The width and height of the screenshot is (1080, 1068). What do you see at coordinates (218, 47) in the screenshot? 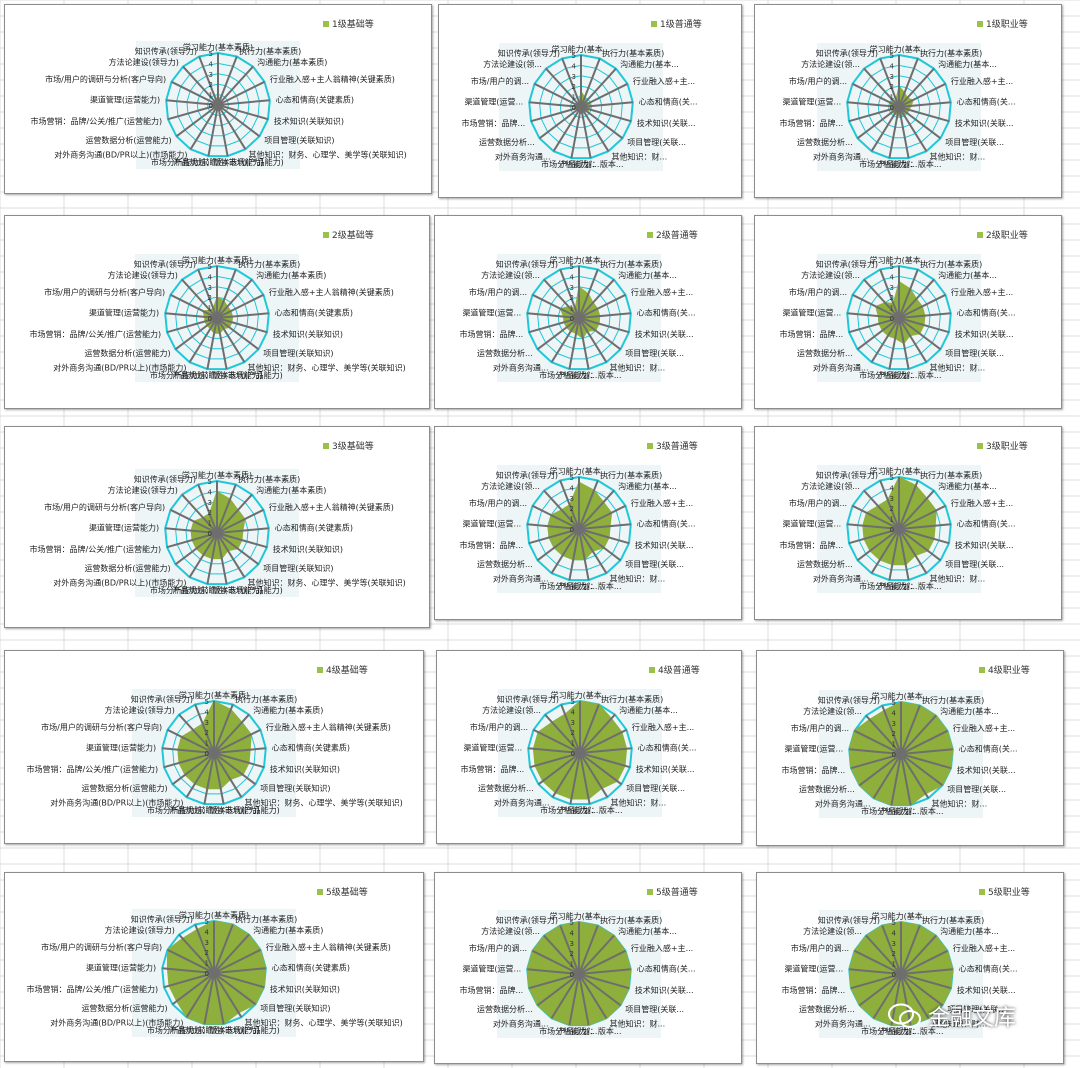
I see `axis-label: 学习能力(基本素质)` at bounding box center [218, 47].